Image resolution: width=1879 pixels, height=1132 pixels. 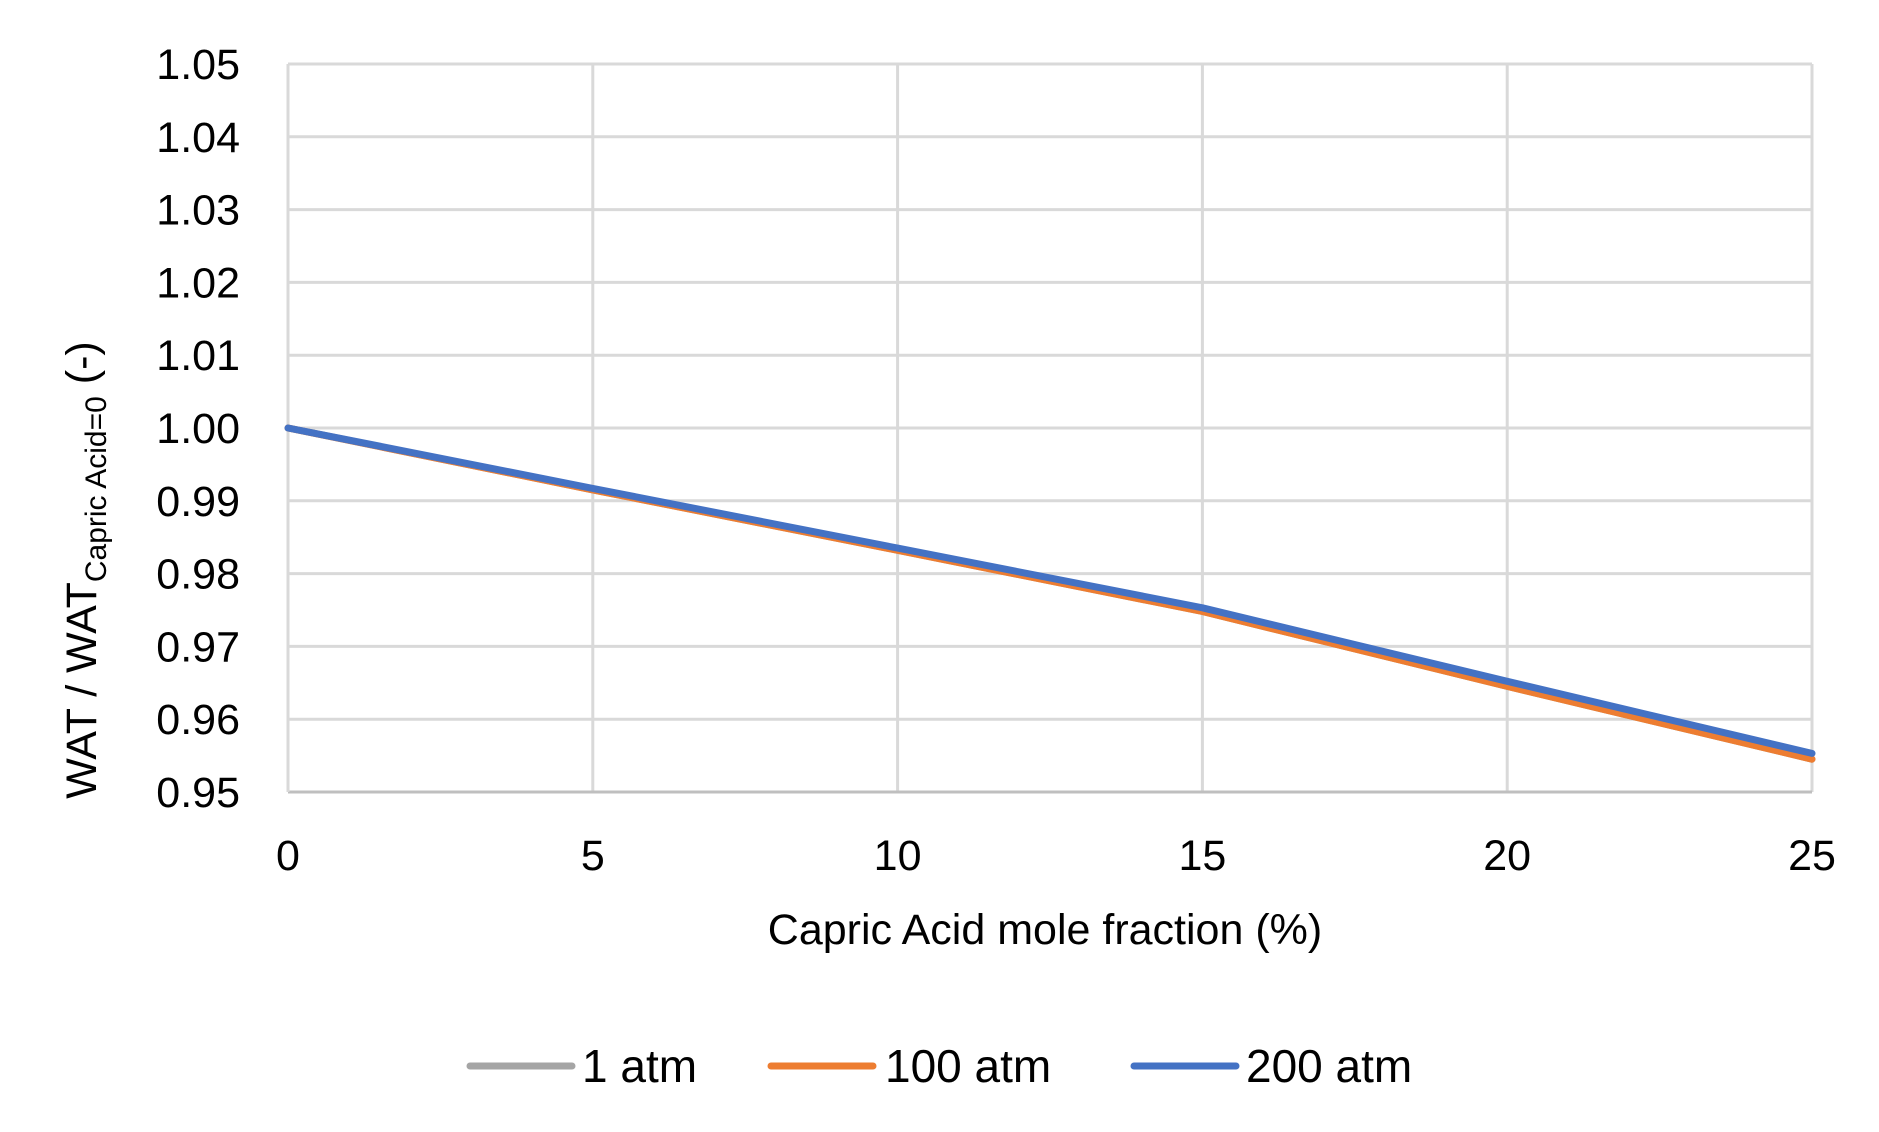 I want to click on y-tick-label: 1.00, so click(x=198, y=429).